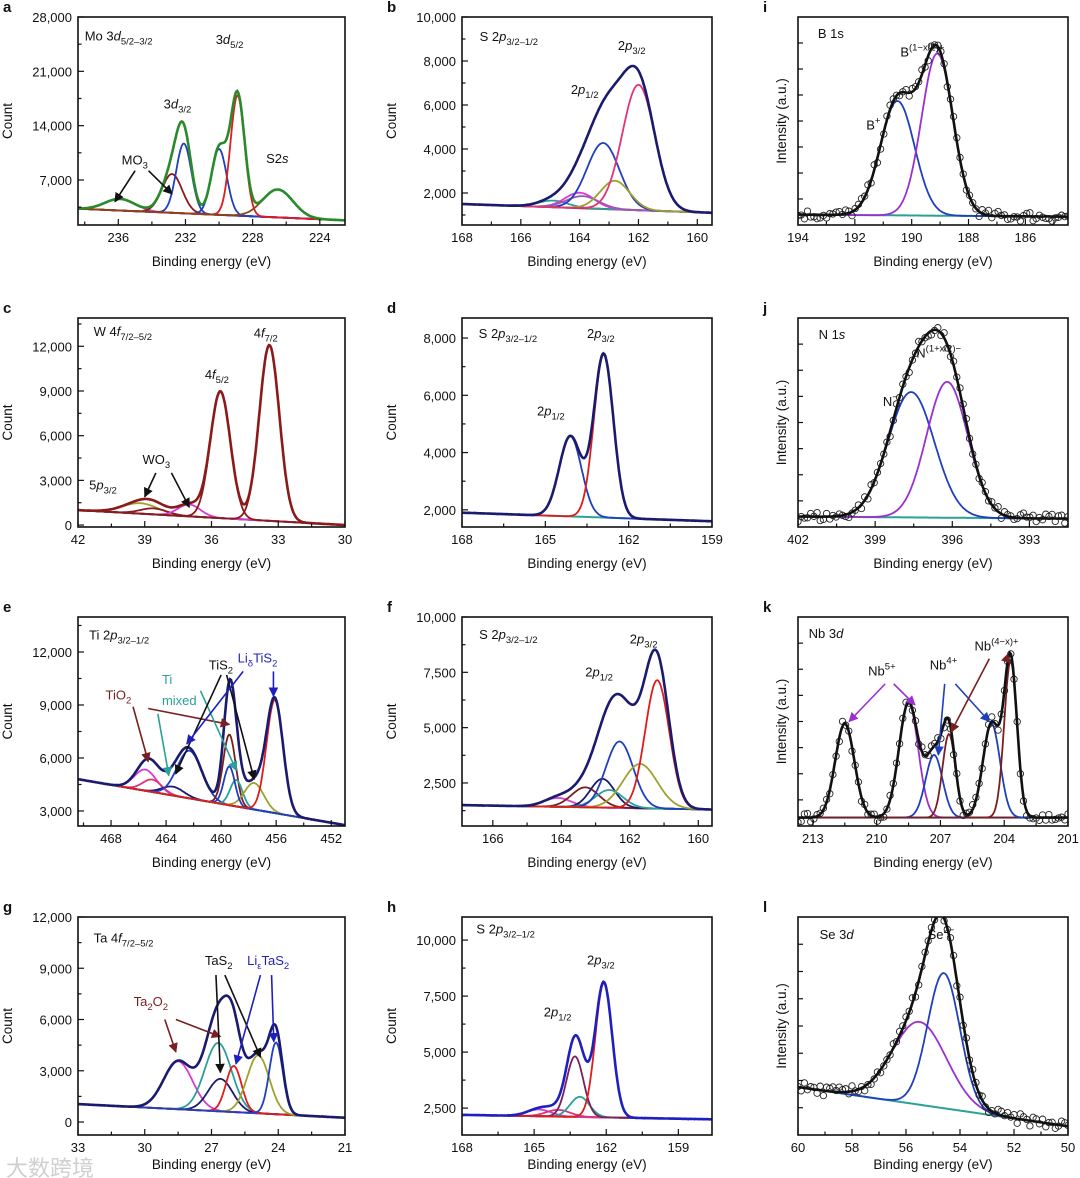 Image resolution: width=1080 pixels, height=1178 pixels. I want to click on x-tick-label: 228, so click(253, 237).